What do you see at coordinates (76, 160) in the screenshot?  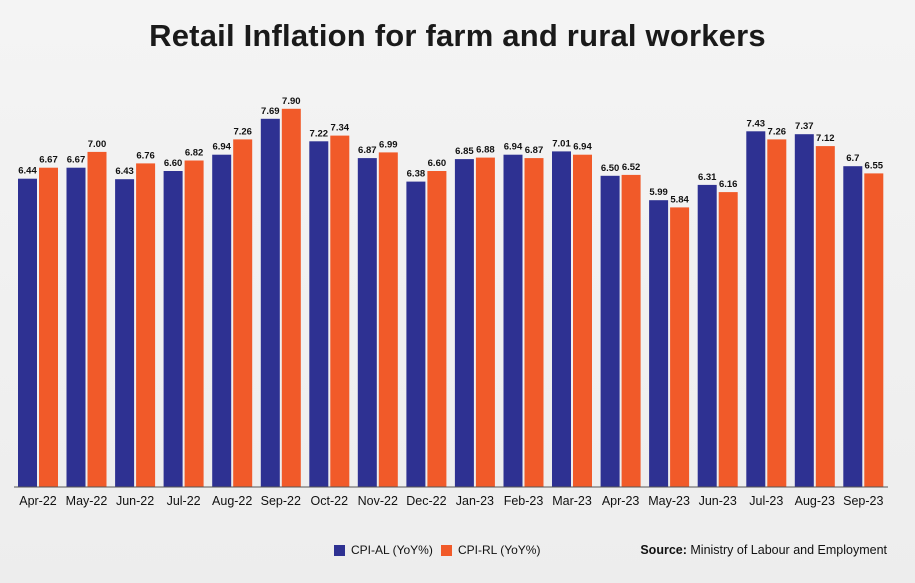 I see `value-label-cpi-al-may-22: 6.67` at bounding box center [76, 160].